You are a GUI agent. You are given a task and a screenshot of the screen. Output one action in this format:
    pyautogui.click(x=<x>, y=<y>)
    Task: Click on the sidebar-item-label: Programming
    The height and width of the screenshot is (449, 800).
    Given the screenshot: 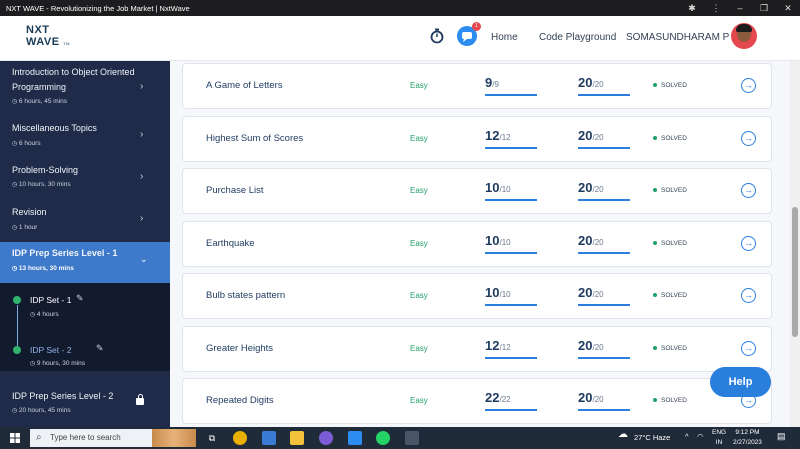 What is the action you would take?
    pyautogui.click(x=39, y=87)
    